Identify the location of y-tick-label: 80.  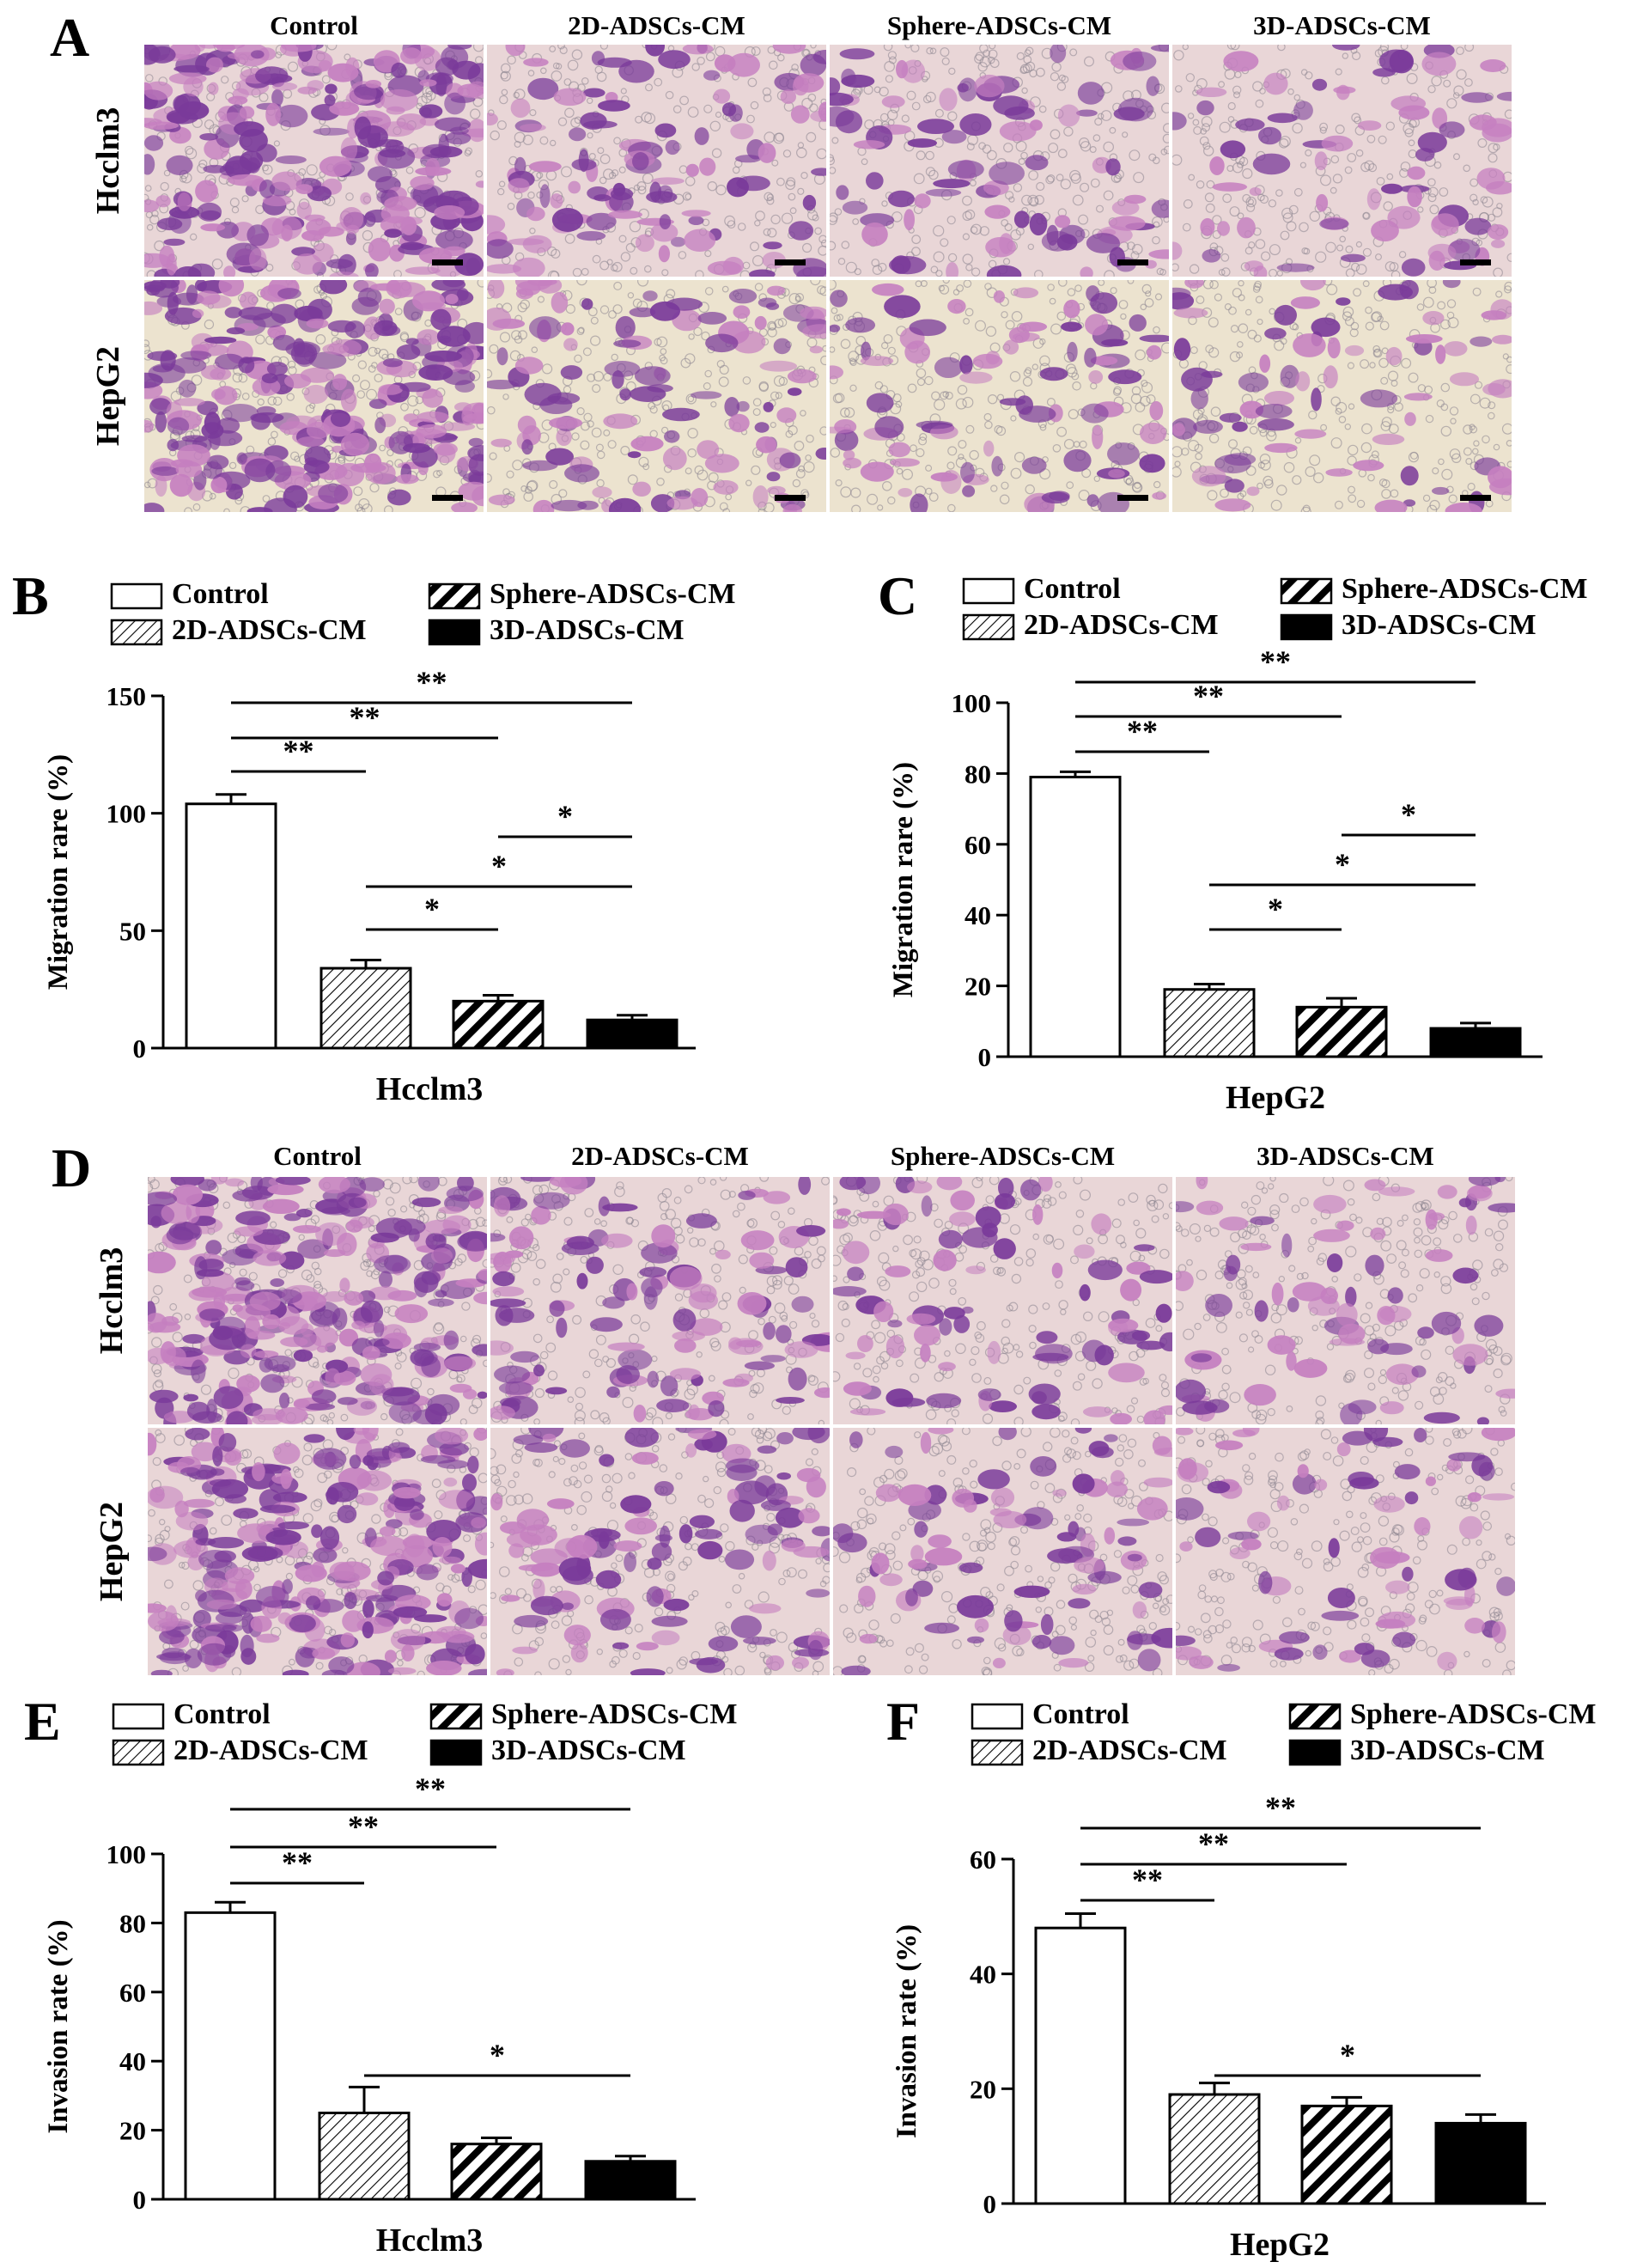
(132, 1923).